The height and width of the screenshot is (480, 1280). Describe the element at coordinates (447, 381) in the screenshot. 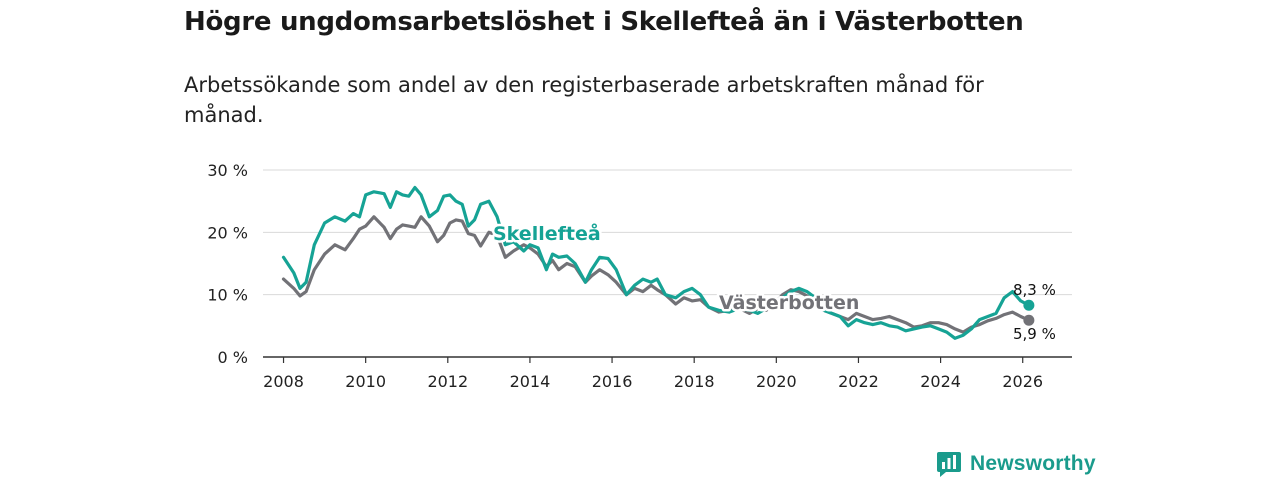

I see `x-tick-label: 2012` at that location.